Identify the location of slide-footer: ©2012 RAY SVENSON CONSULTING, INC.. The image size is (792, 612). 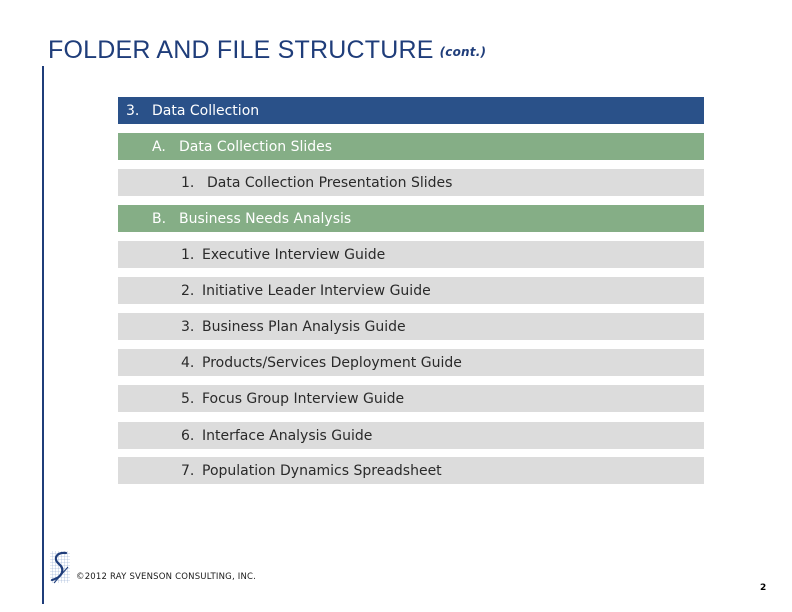
(152, 567).